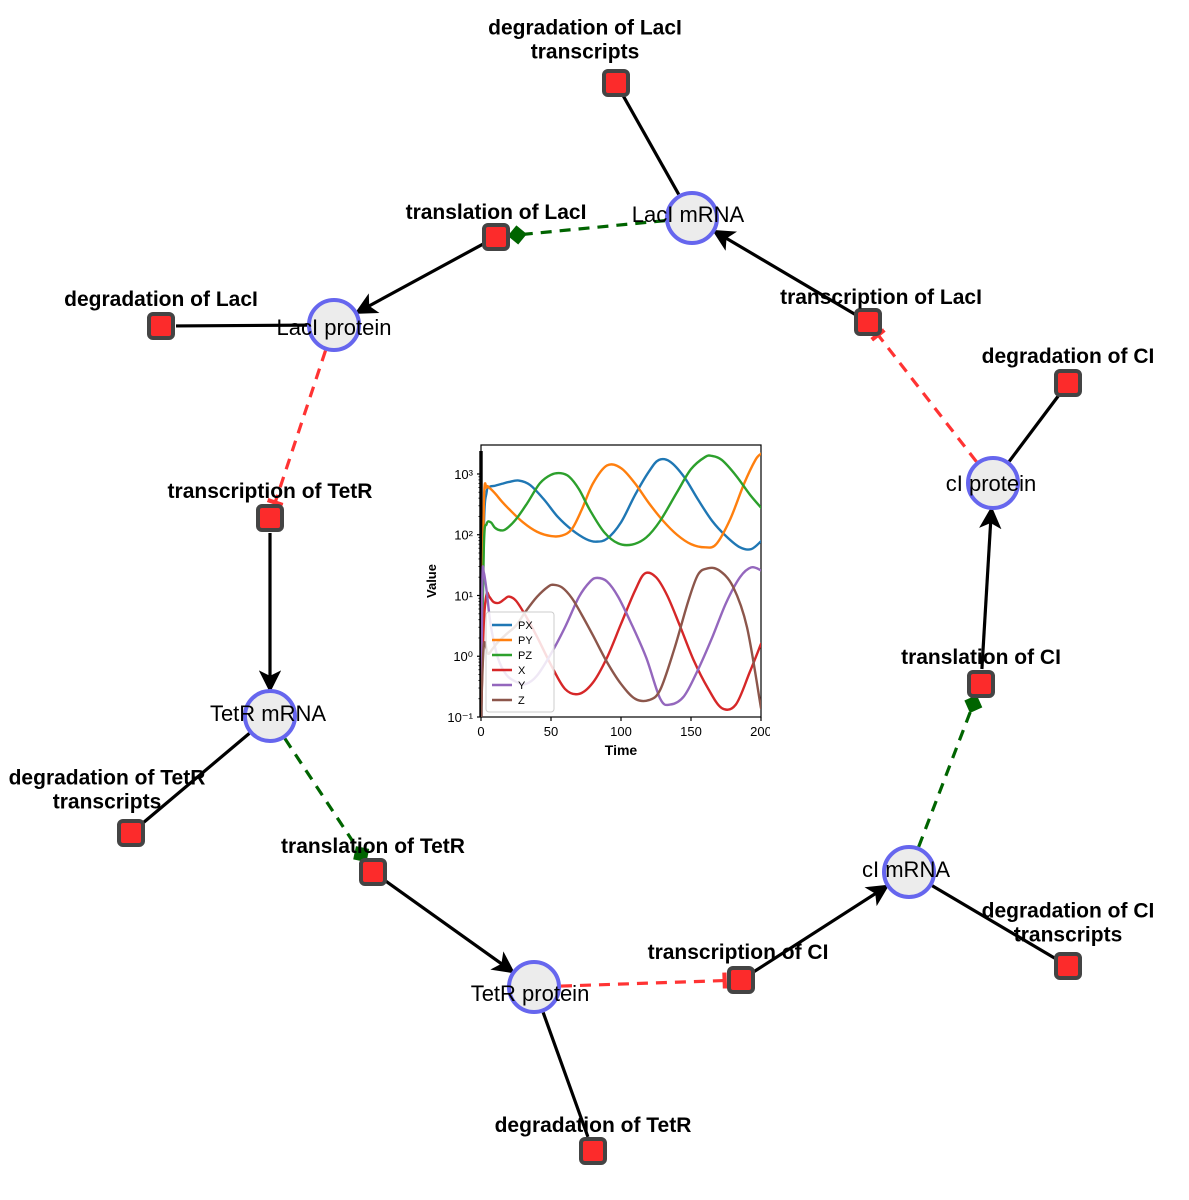 The width and height of the screenshot is (1189, 1200). I want to click on x-tick-label: 0, so click(480, 731).